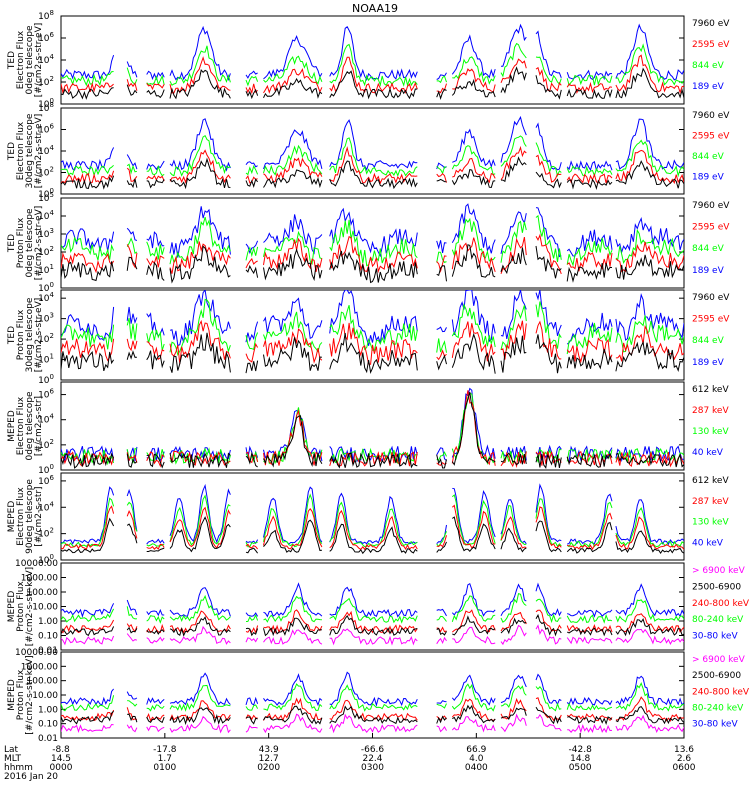  Describe the element at coordinates (30, 516) in the screenshot. I see `y-axis-label: 90deg telescope` at that location.